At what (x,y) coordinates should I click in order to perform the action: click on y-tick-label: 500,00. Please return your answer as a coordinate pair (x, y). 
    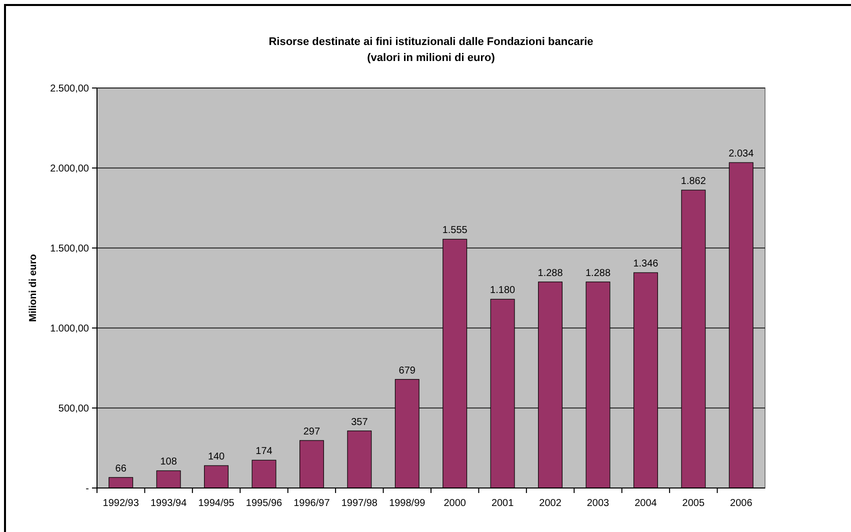
    Looking at the image, I should click on (74, 409).